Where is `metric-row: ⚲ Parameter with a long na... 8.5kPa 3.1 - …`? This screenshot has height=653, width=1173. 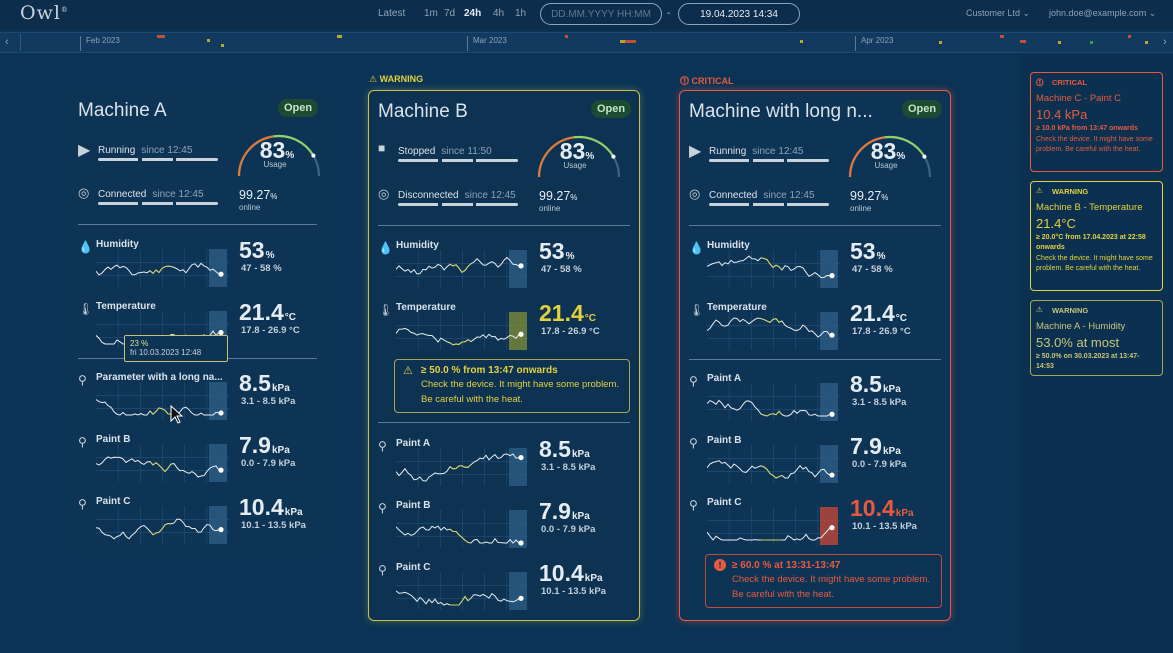
metric-row: ⚲ Parameter with a long na... 8.5kPa 3.1 - … is located at coordinates (199, 398).